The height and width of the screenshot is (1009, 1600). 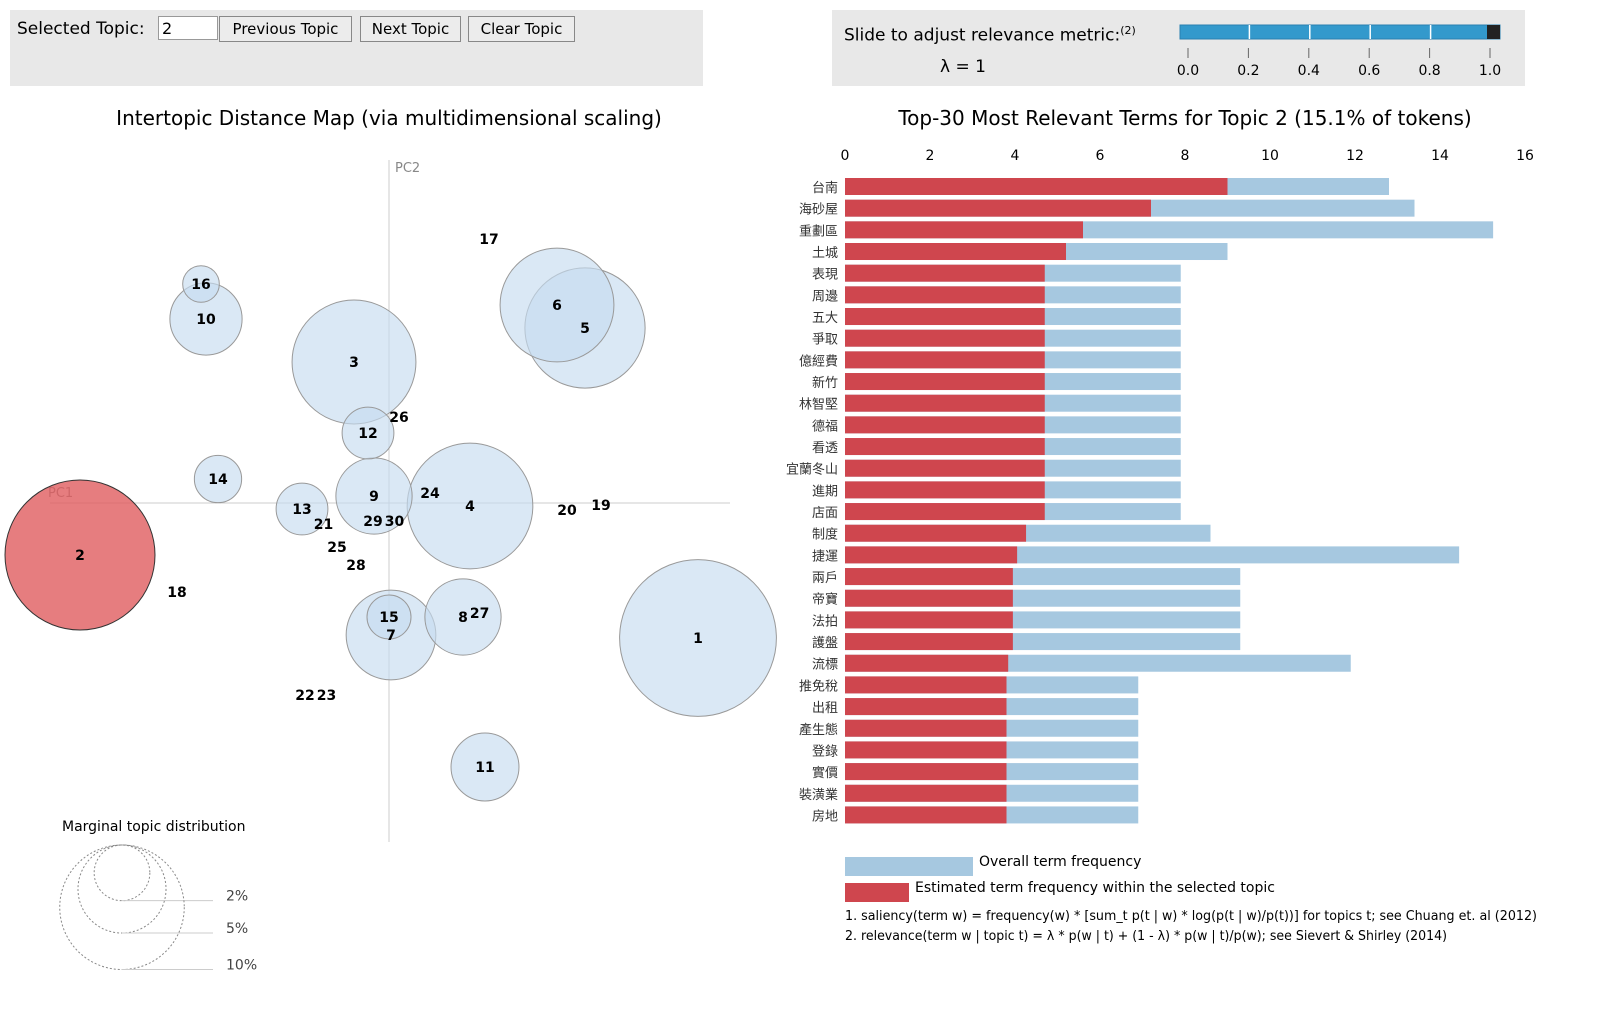 What do you see at coordinates (818, 361) in the screenshot?
I see `term-label: 億經費` at bounding box center [818, 361].